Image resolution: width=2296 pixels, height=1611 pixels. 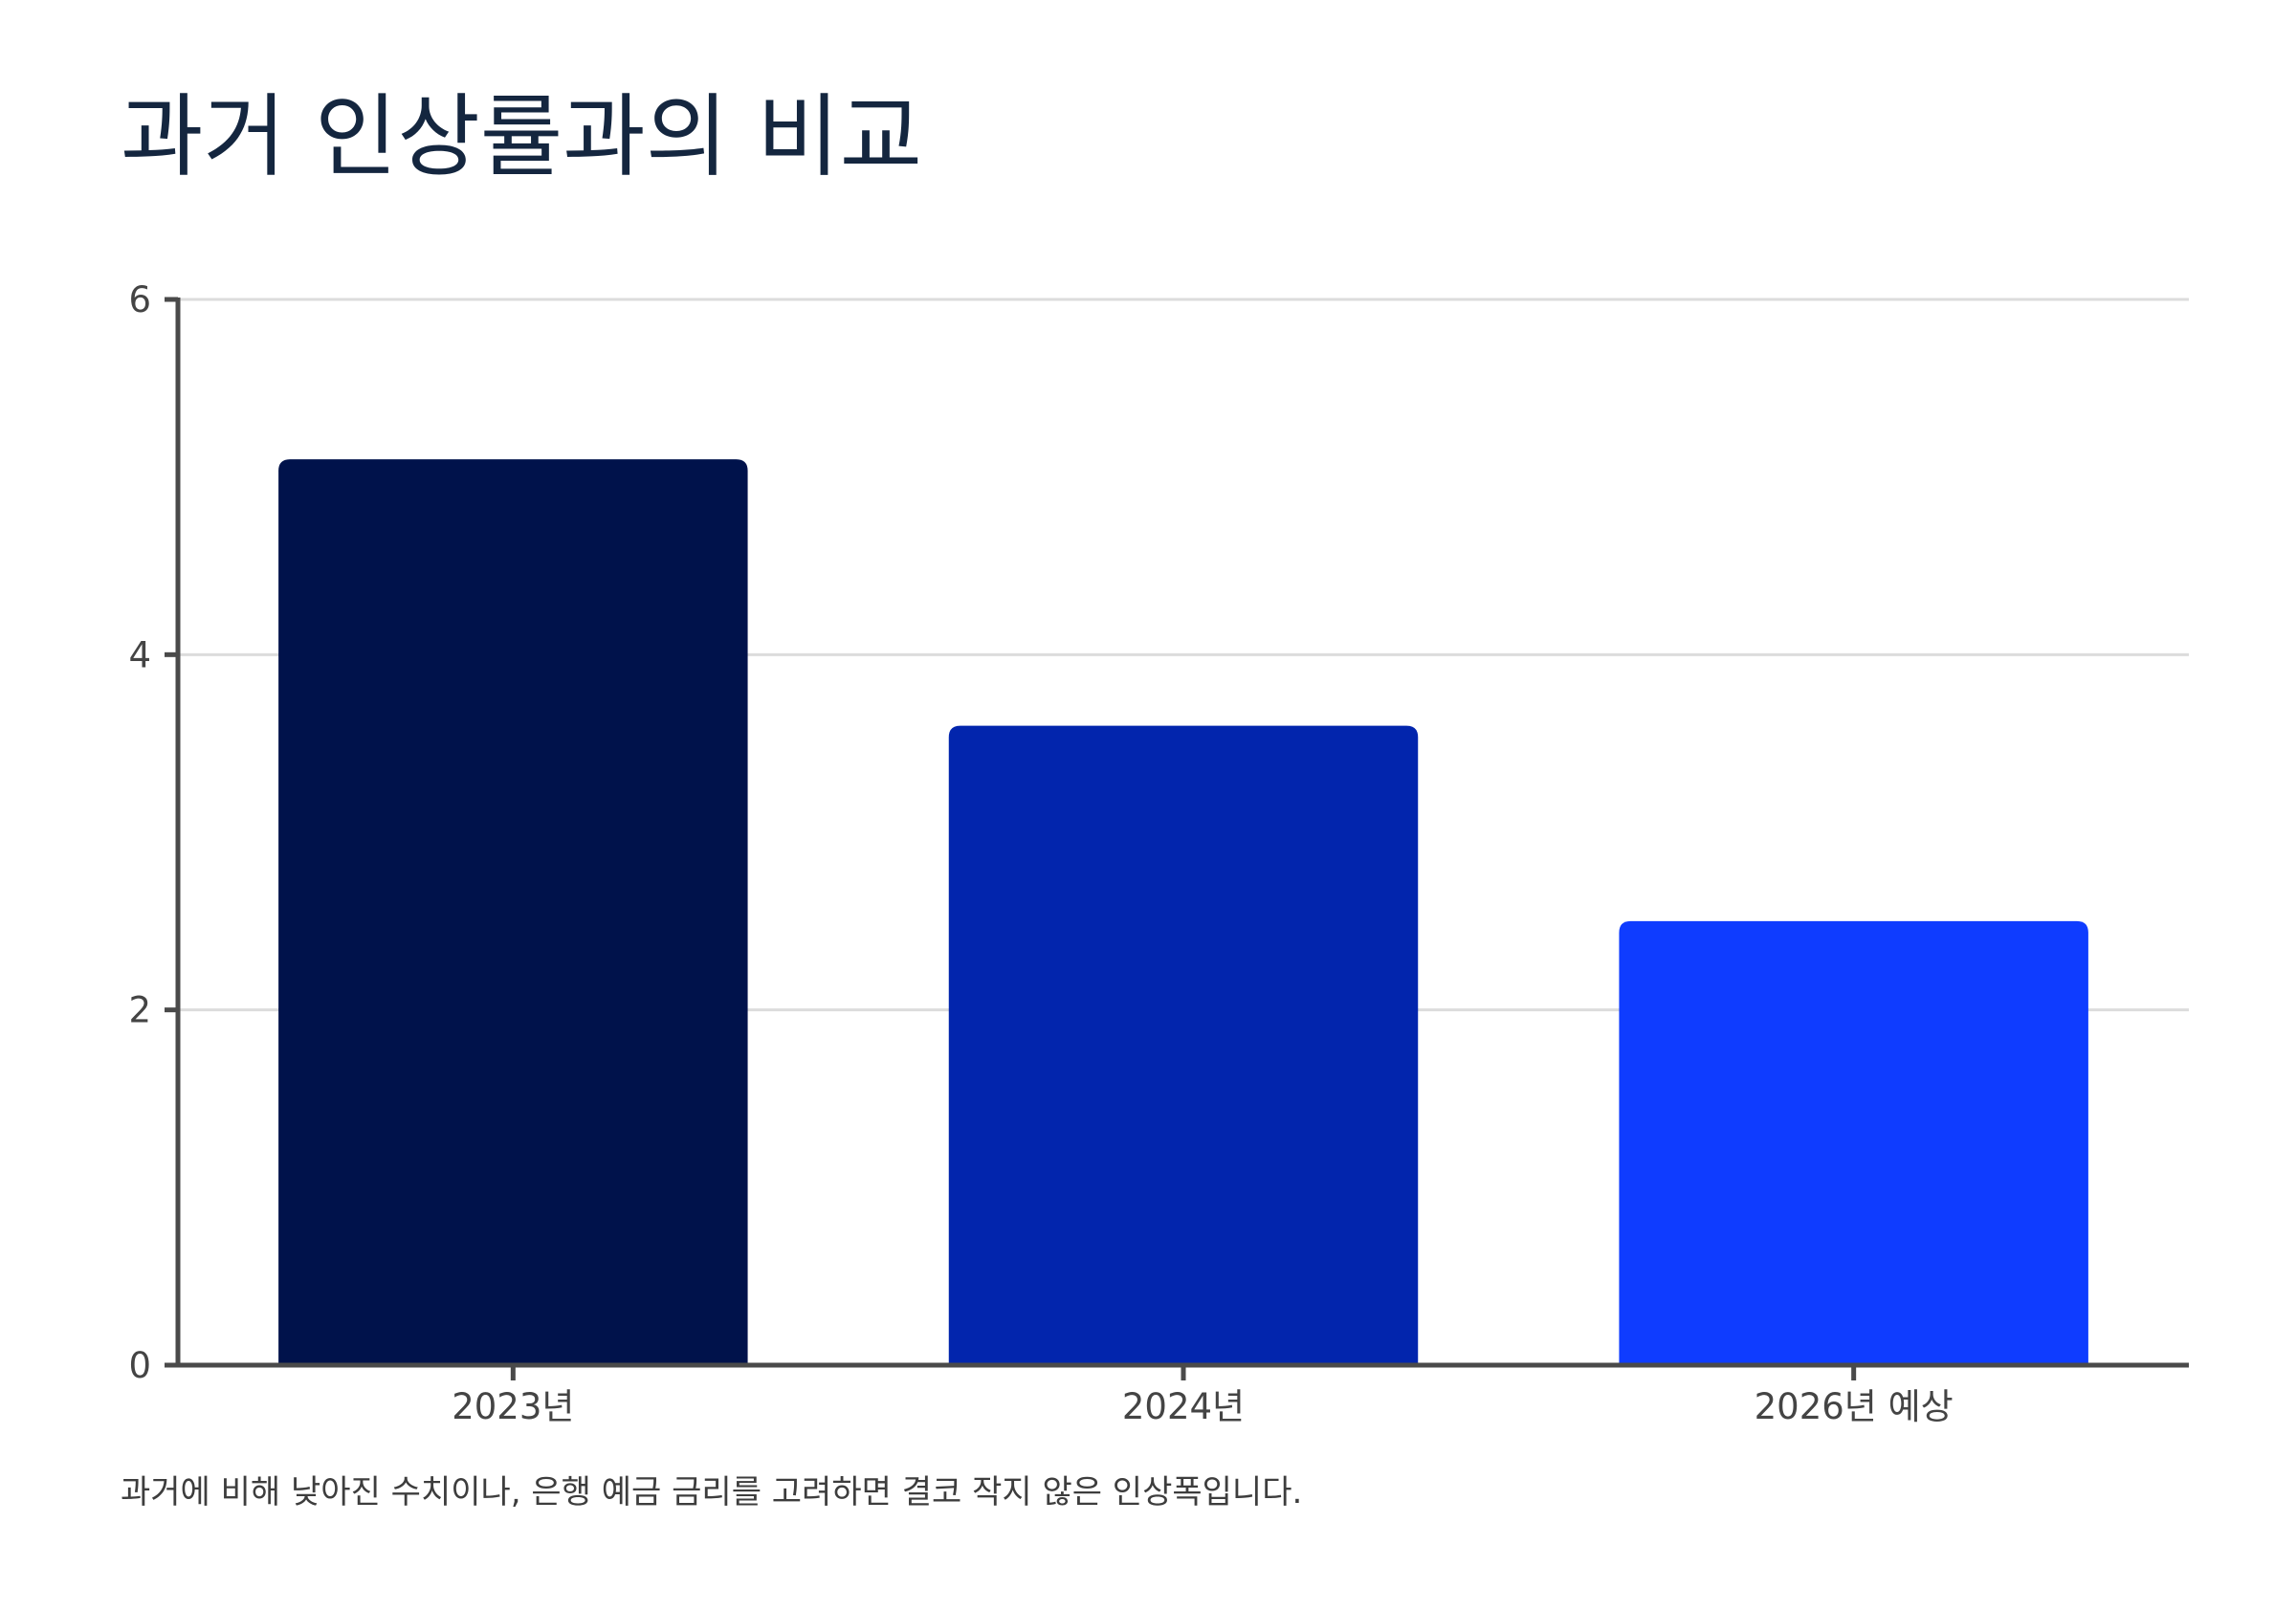 What do you see at coordinates (1854, 1406) in the screenshot?
I see `x-tick-label: 2026년 예상` at bounding box center [1854, 1406].